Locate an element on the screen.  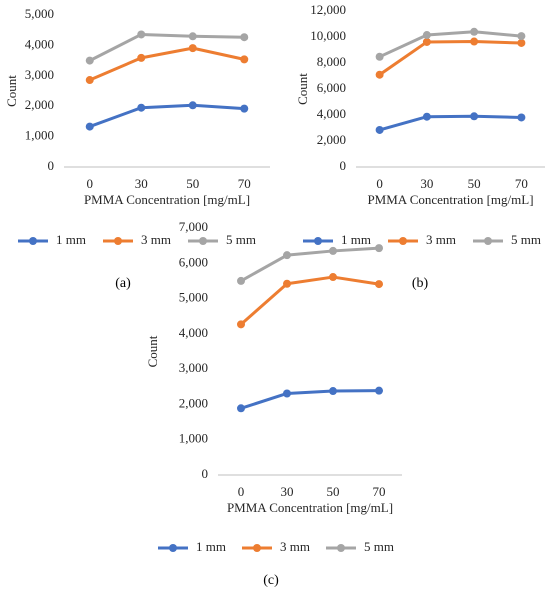
y-tick-label: 12,000 is located at coordinates (328, 9).